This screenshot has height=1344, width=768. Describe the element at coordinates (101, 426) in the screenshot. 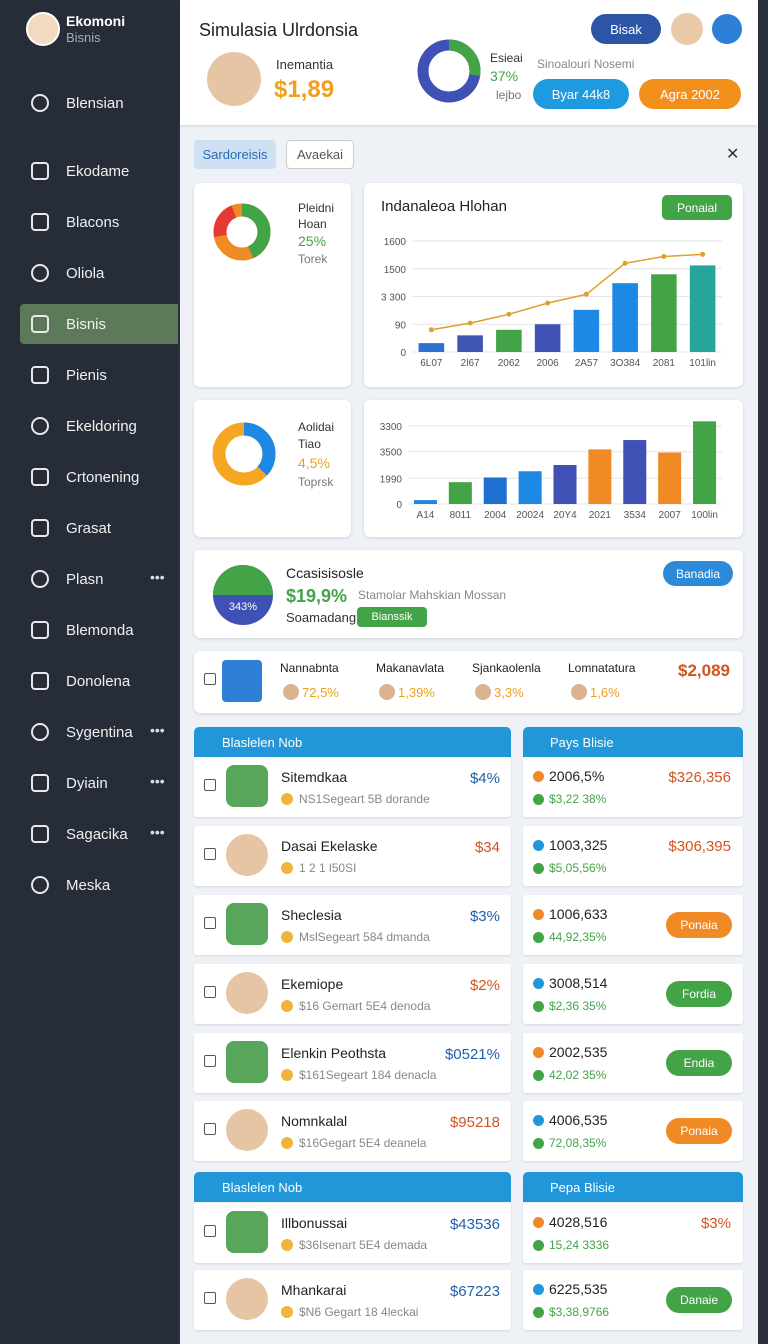

I see `sidebar-item: Ekeldoring` at that location.